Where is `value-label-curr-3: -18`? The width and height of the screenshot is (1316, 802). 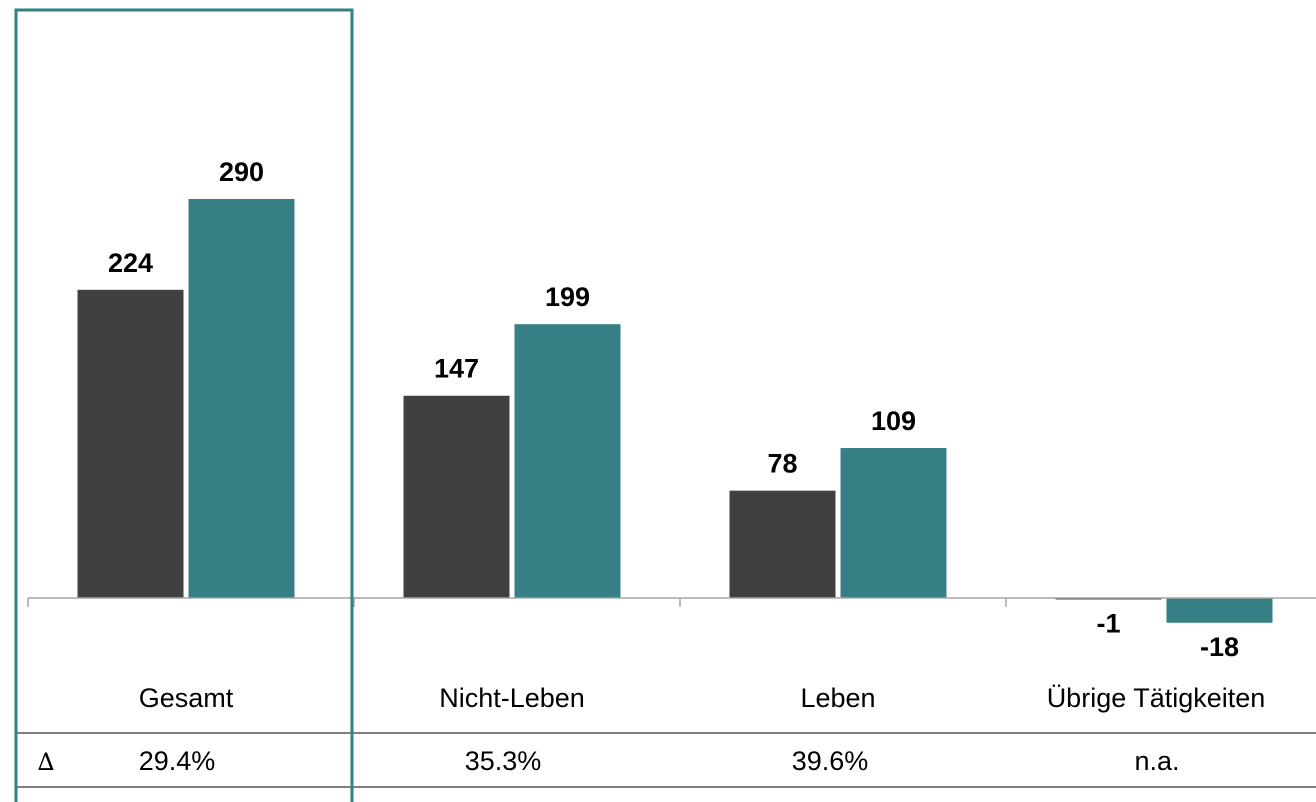
value-label-curr-3: -18 is located at coordinates (1219, 647).